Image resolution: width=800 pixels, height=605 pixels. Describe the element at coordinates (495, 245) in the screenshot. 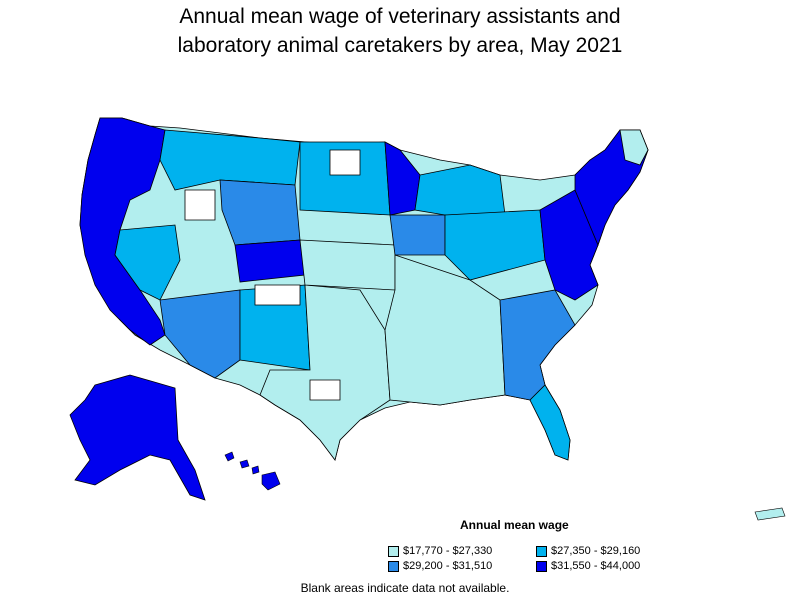

I see `region-ohio-valley` at that location.